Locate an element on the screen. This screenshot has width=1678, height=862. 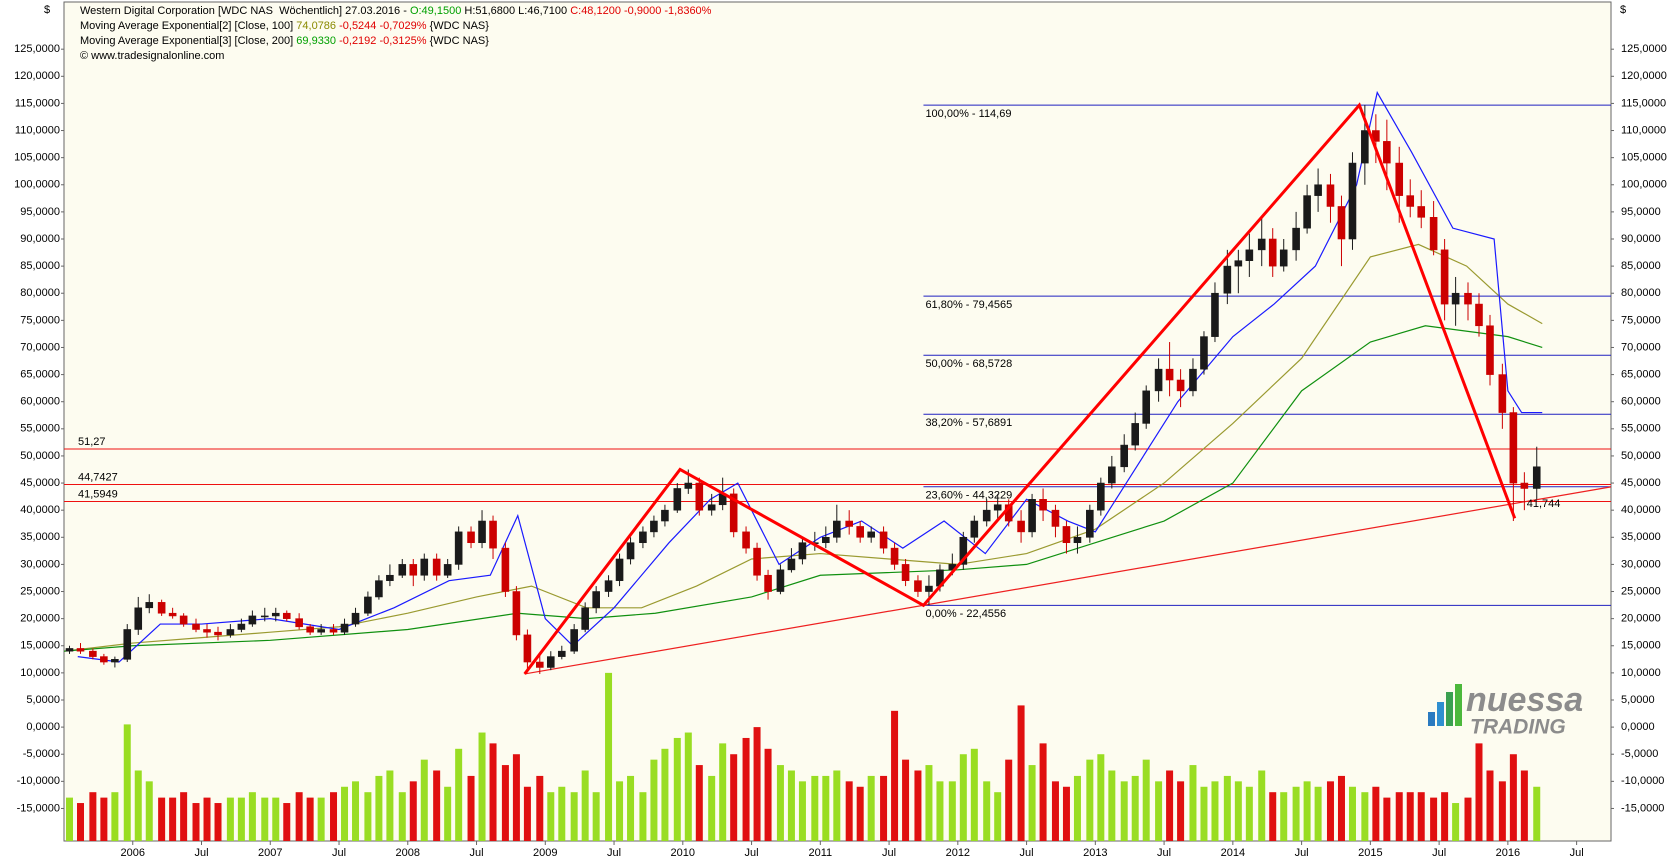
y-tick-label: 100,0000 is located at coordinates (37, 185).